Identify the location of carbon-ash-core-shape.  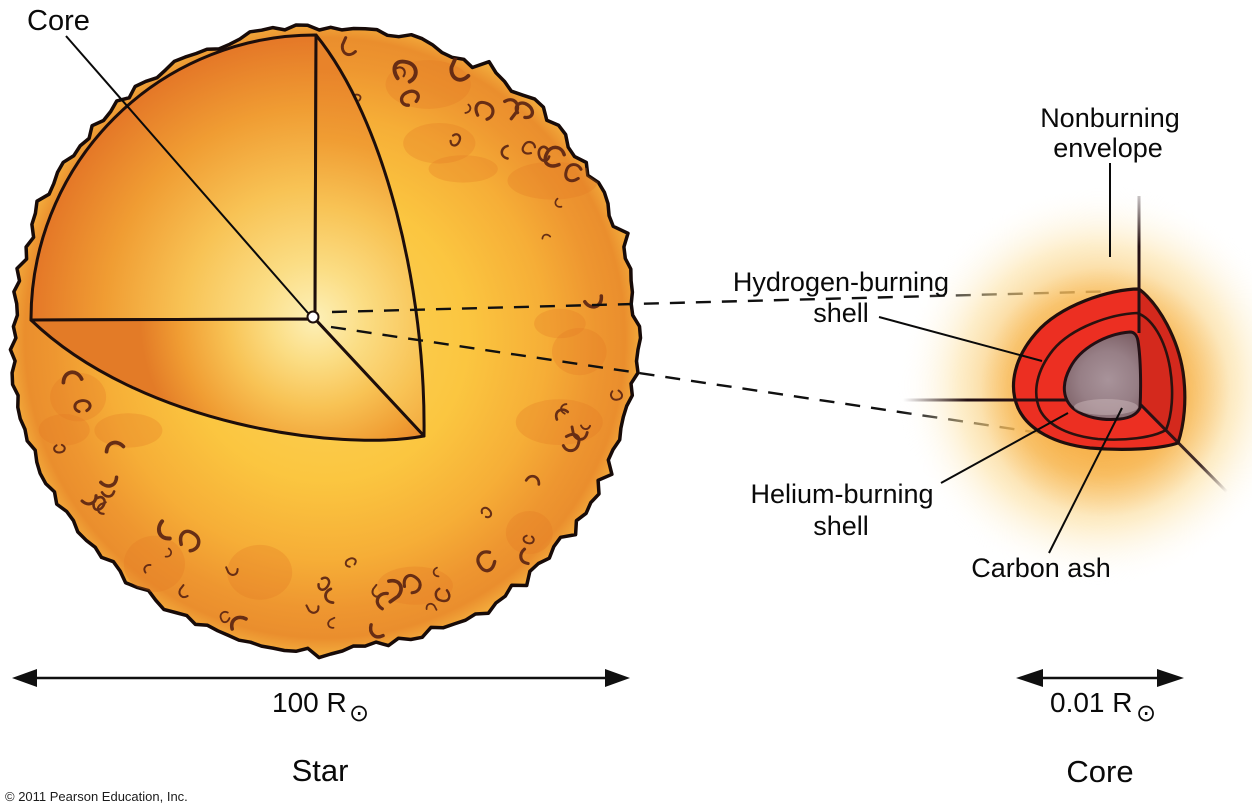
(1102, 375).